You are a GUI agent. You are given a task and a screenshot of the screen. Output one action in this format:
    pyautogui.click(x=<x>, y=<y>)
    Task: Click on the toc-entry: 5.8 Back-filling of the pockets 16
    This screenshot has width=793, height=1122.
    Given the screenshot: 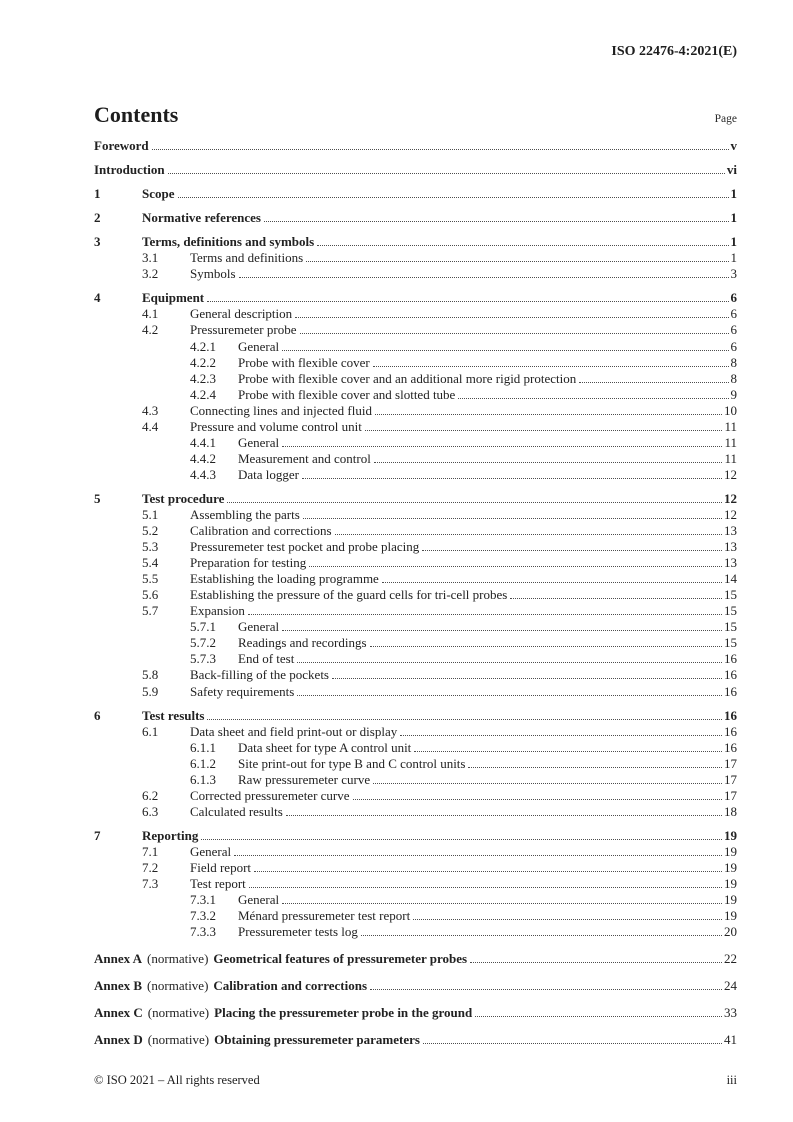 What is the action you would take?
    pyautogui.click(x=415, y=675)
    